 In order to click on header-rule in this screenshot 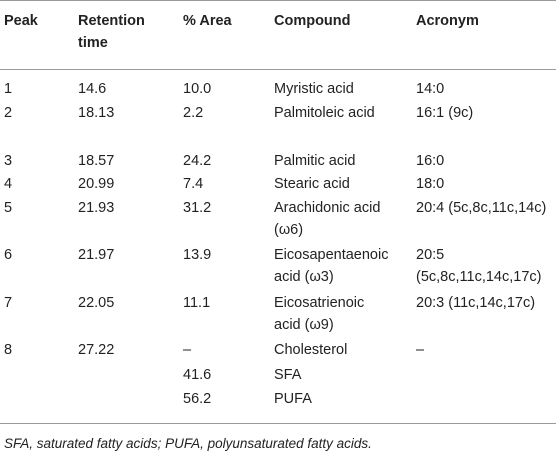, I will do `click(278, 69)`.